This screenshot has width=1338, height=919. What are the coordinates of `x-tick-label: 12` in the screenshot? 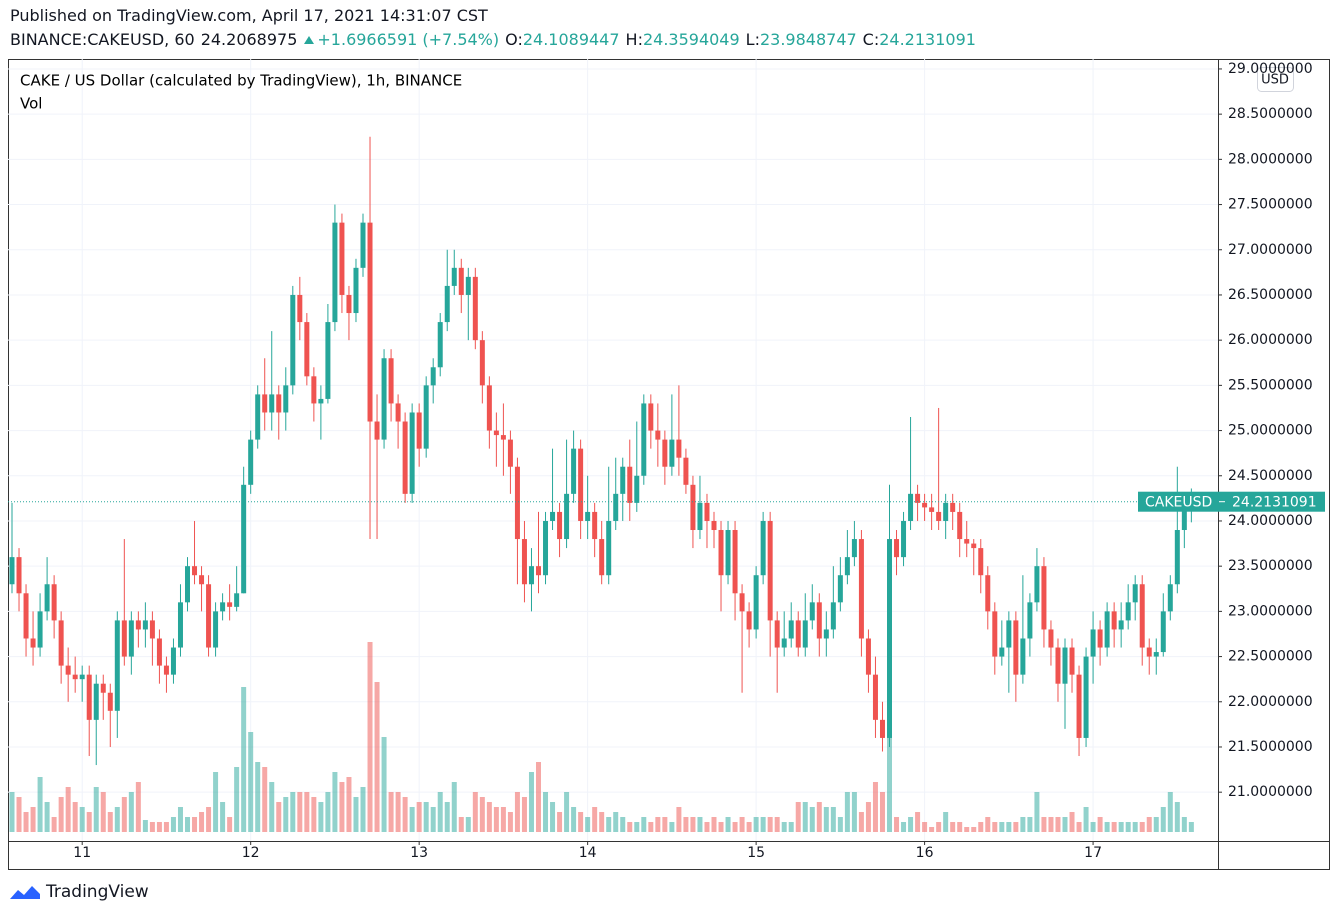 It's located at (251, 853).